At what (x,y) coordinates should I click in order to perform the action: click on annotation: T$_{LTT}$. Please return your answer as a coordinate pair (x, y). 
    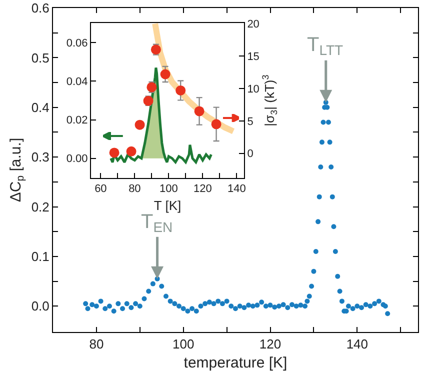
    Looking at the image, I should click on (325, 46).